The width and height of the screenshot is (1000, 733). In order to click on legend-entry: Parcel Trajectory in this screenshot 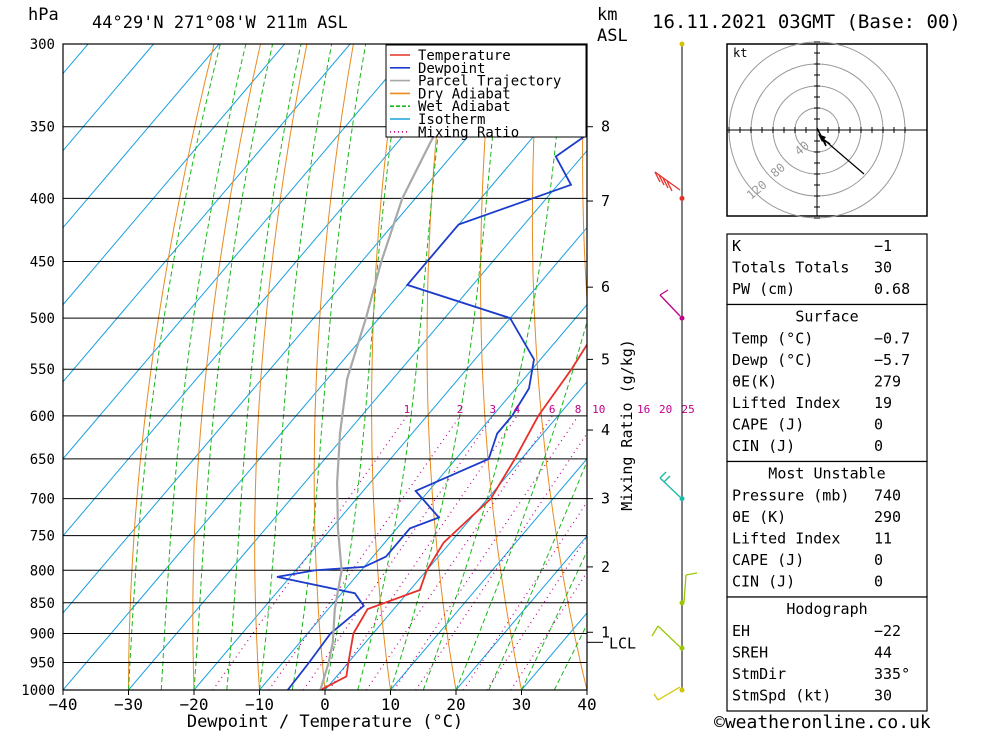, I will do `click(489, 82)`.